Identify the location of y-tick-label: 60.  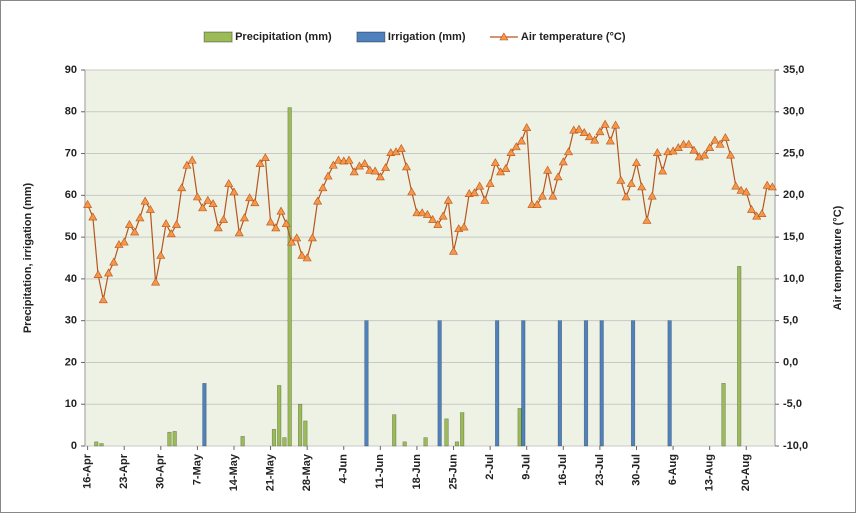
(71, 195).